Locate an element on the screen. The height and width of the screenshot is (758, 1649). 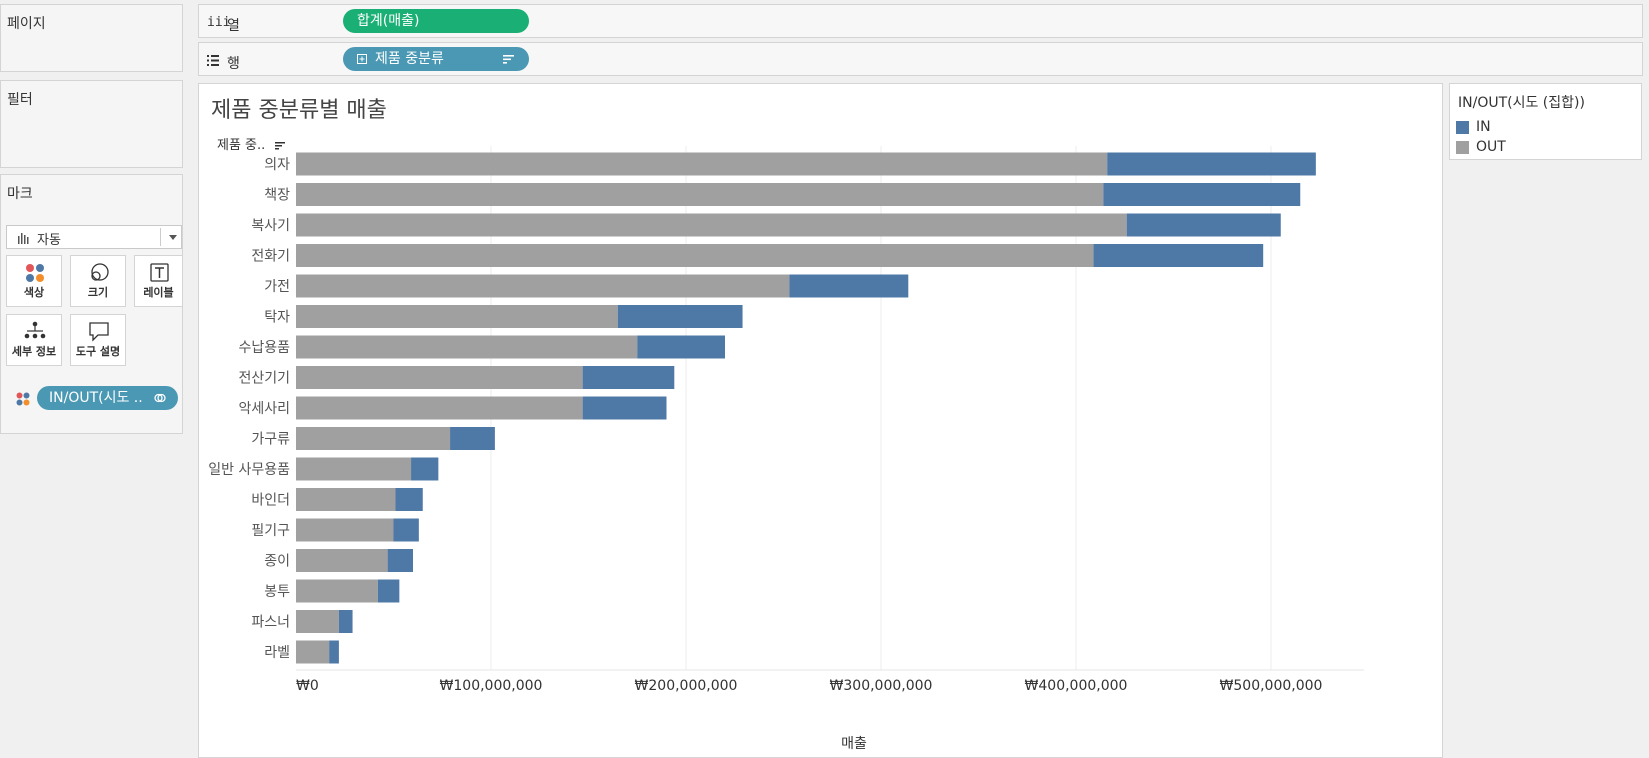
detail-button-label: 세부 정보 is located at coordinates (34, 351).